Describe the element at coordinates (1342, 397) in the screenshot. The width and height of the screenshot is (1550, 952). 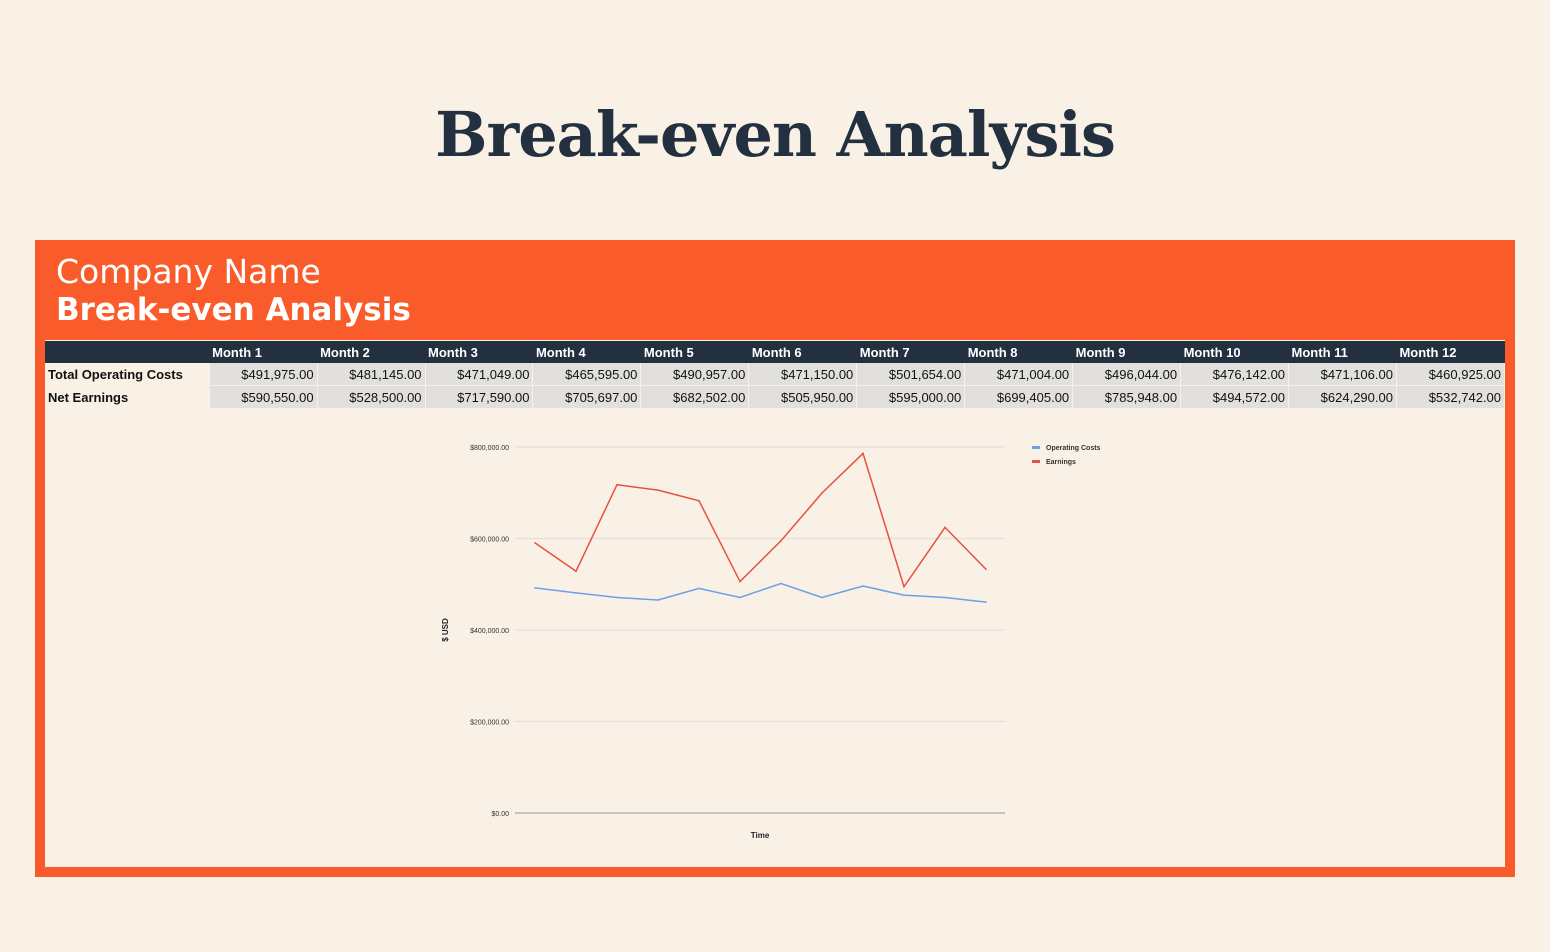
I see `value-cell: $624,290.00` at that location.